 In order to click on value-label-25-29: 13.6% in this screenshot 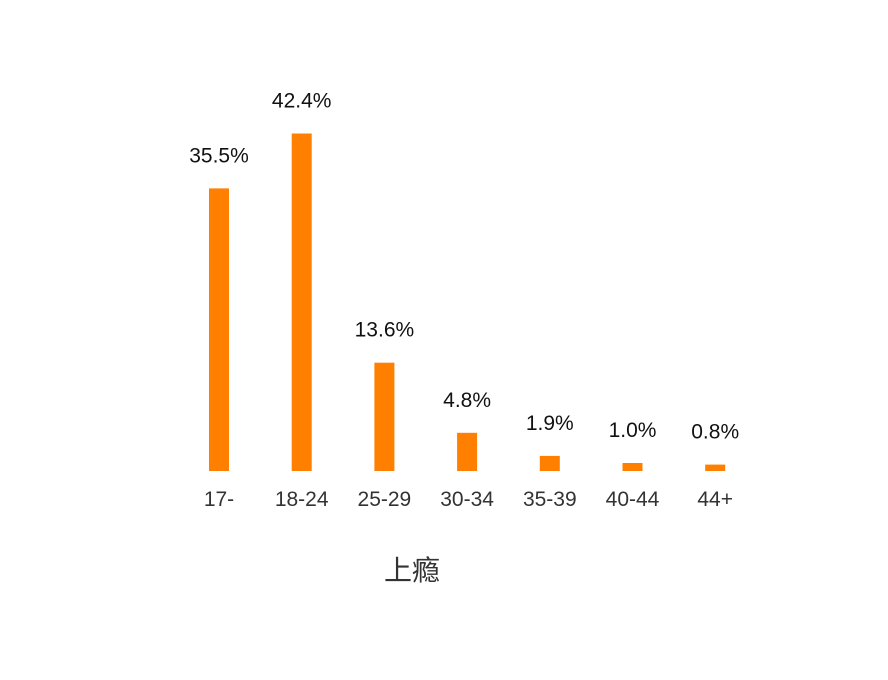, I will do `click(385, 330)`.